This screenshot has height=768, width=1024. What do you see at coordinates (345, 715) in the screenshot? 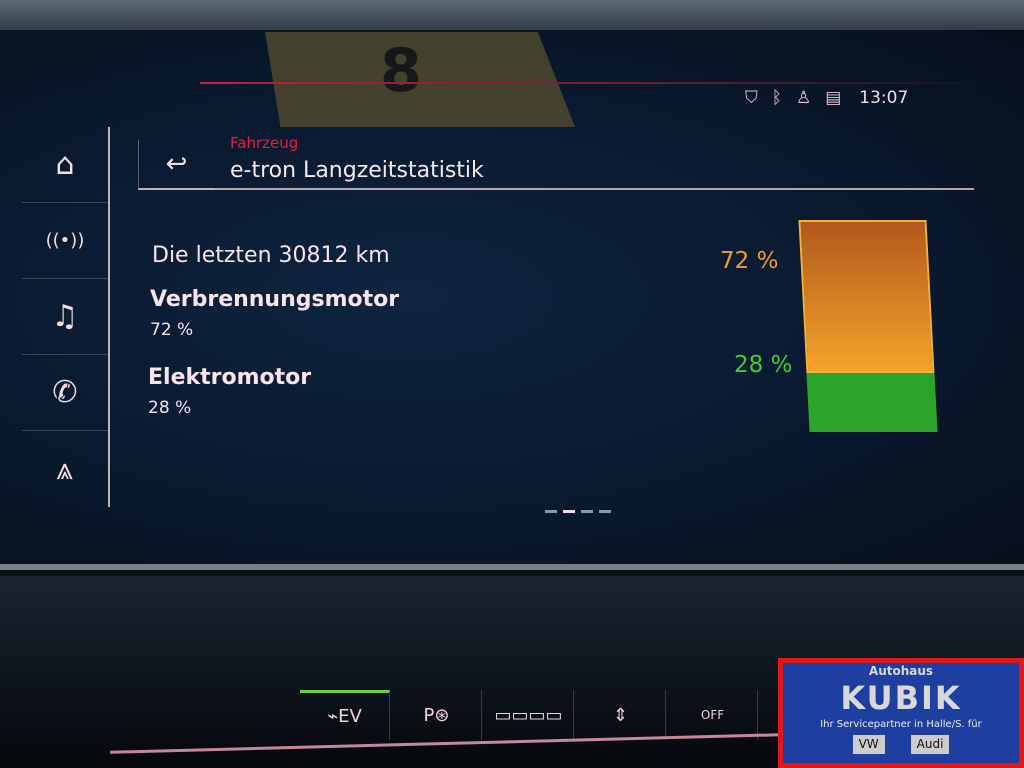
I see `ev-mode-button: ⌁EV` at bounding box center [345, 715].